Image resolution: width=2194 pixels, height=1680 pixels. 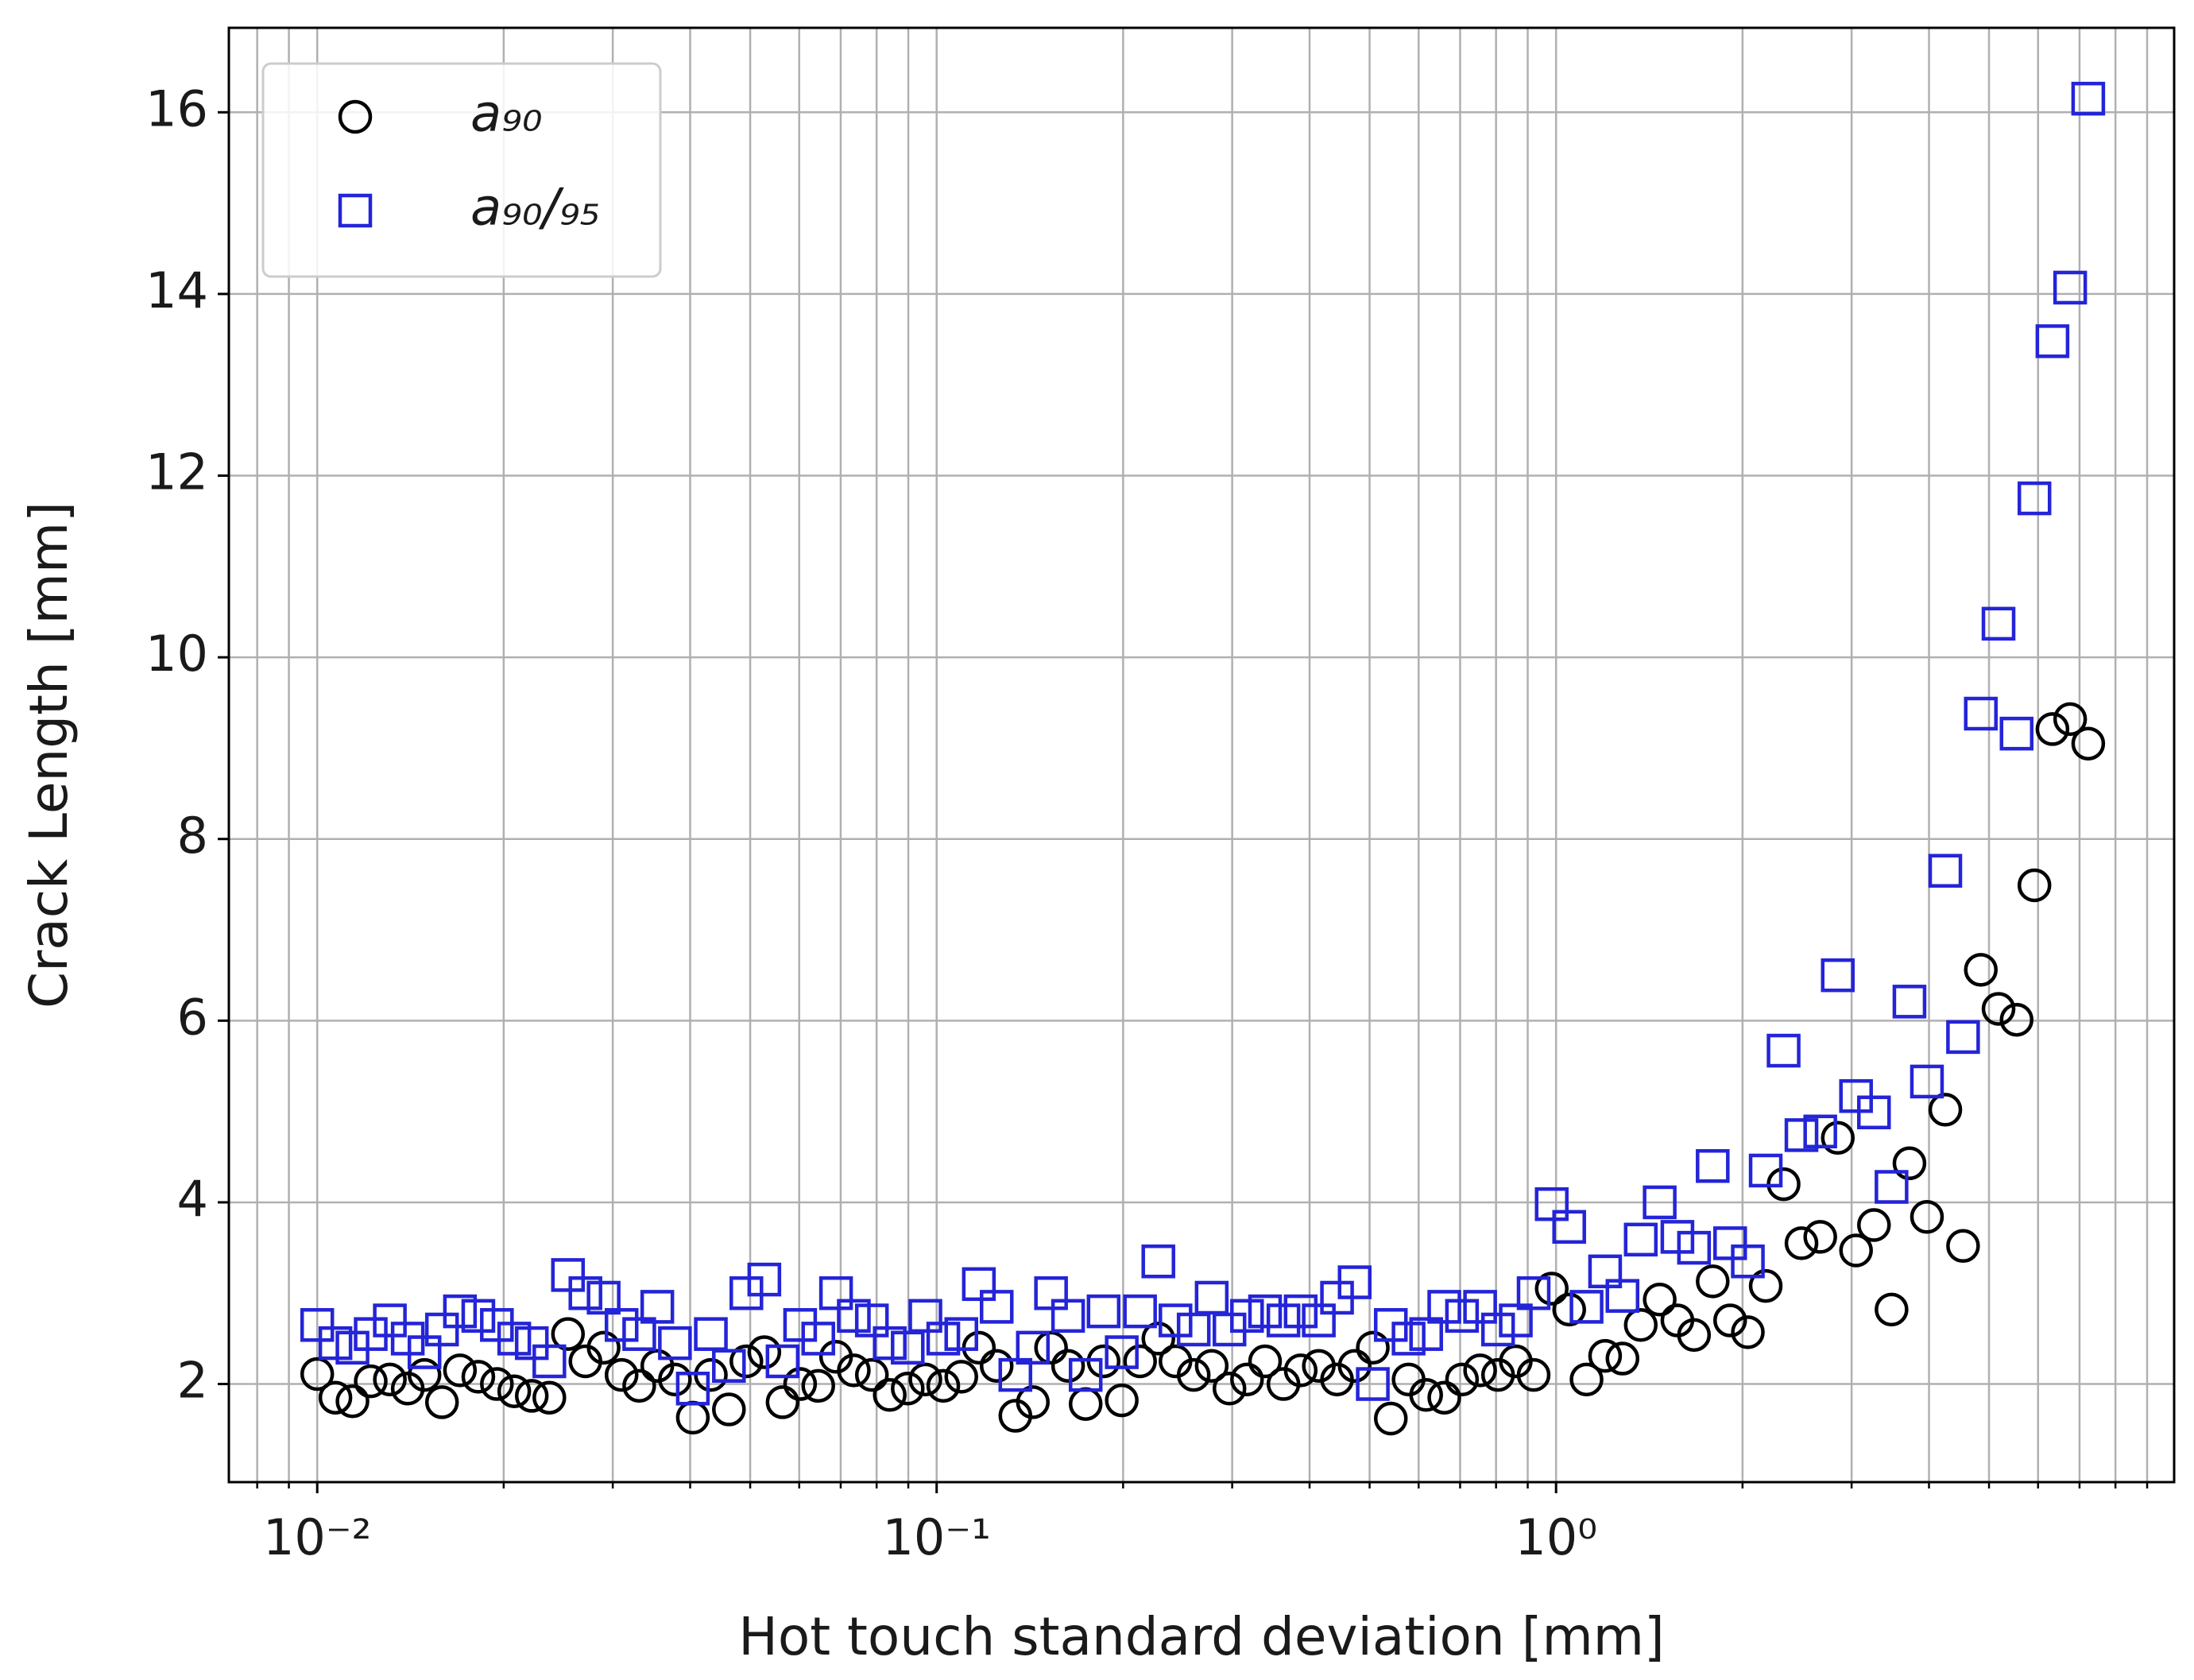 What do you see at coordinates (355, 116) in the screenshot?
I see `circle-marker` at bounding box center [355, 116].